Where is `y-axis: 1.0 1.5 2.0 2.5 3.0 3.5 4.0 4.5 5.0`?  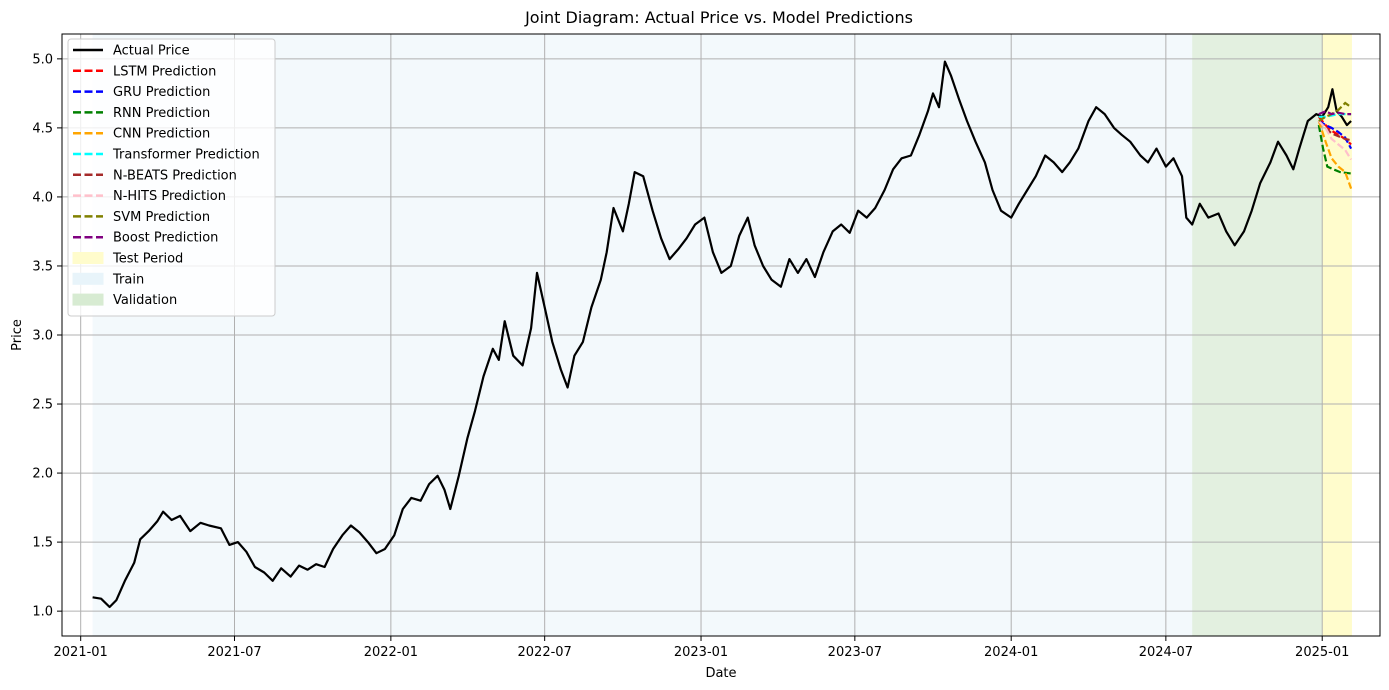
y-axis: 1.0 1.5 2.0 2.5 3.0 3.5 4.0 4.5 5.0 is located at coordinates (47, 336).